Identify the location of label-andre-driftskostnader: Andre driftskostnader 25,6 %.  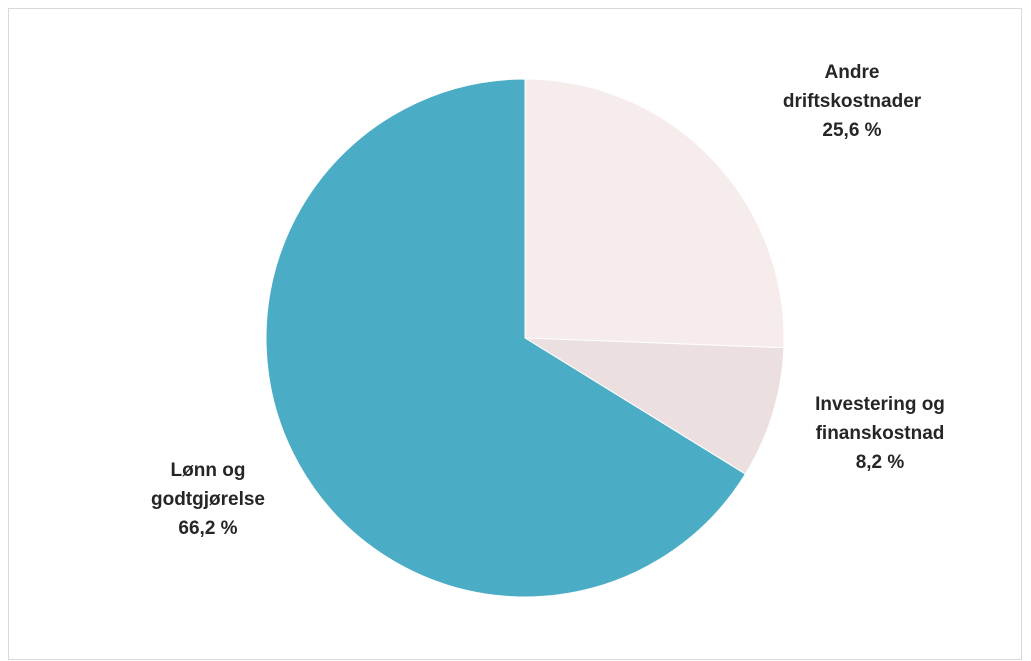
(852, 101).